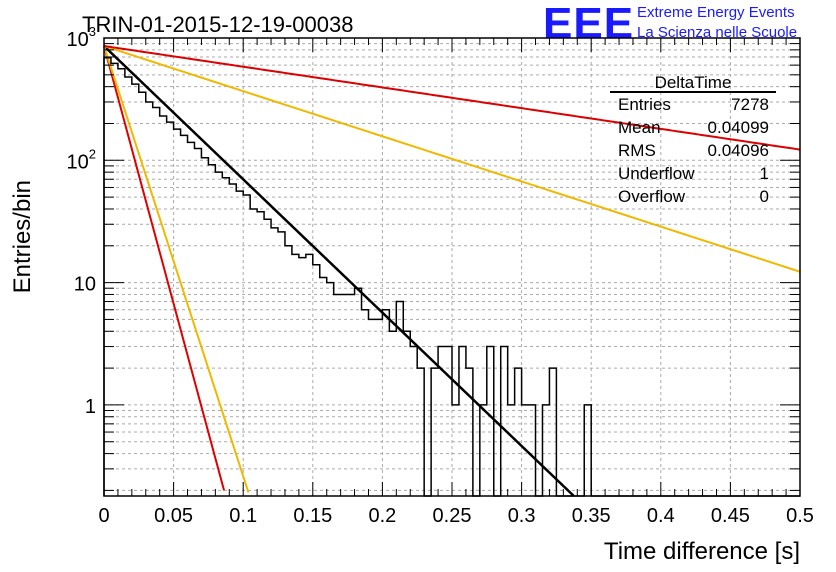 The image size is (836, 572). Describe the element at coordinates (243, 516) in the screenshot. I see `x-tick-label: 0.1` at that location.